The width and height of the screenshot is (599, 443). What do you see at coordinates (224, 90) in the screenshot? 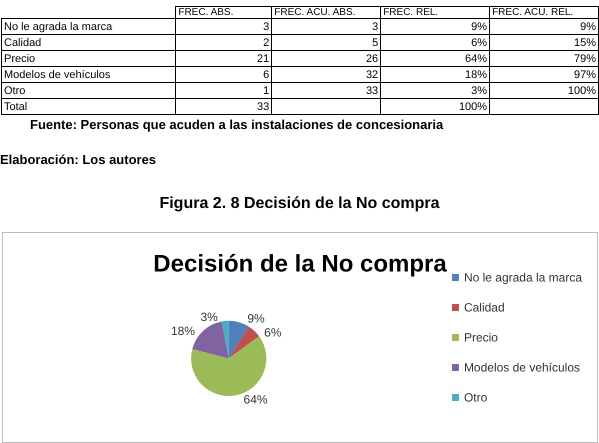
I see `data-label: 1` at bounding box center [224, 90].